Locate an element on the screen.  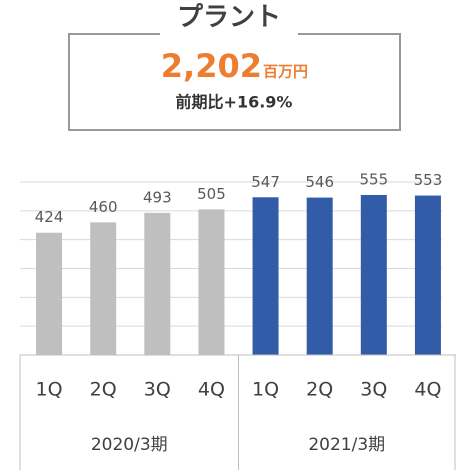
value-label: 424 is located at coordinates (49, 217).